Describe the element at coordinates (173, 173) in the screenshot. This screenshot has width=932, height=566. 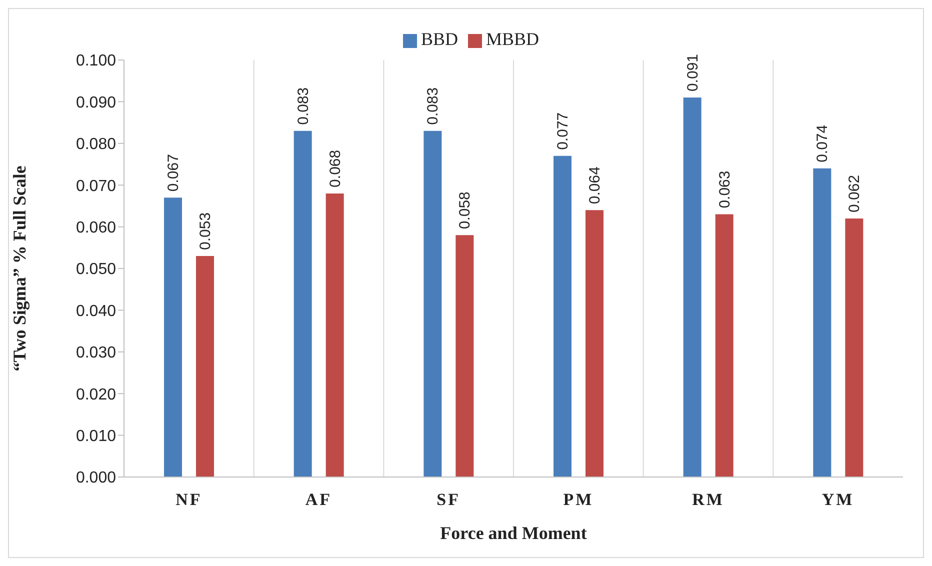
I see `data-label: 0.067` at that location.